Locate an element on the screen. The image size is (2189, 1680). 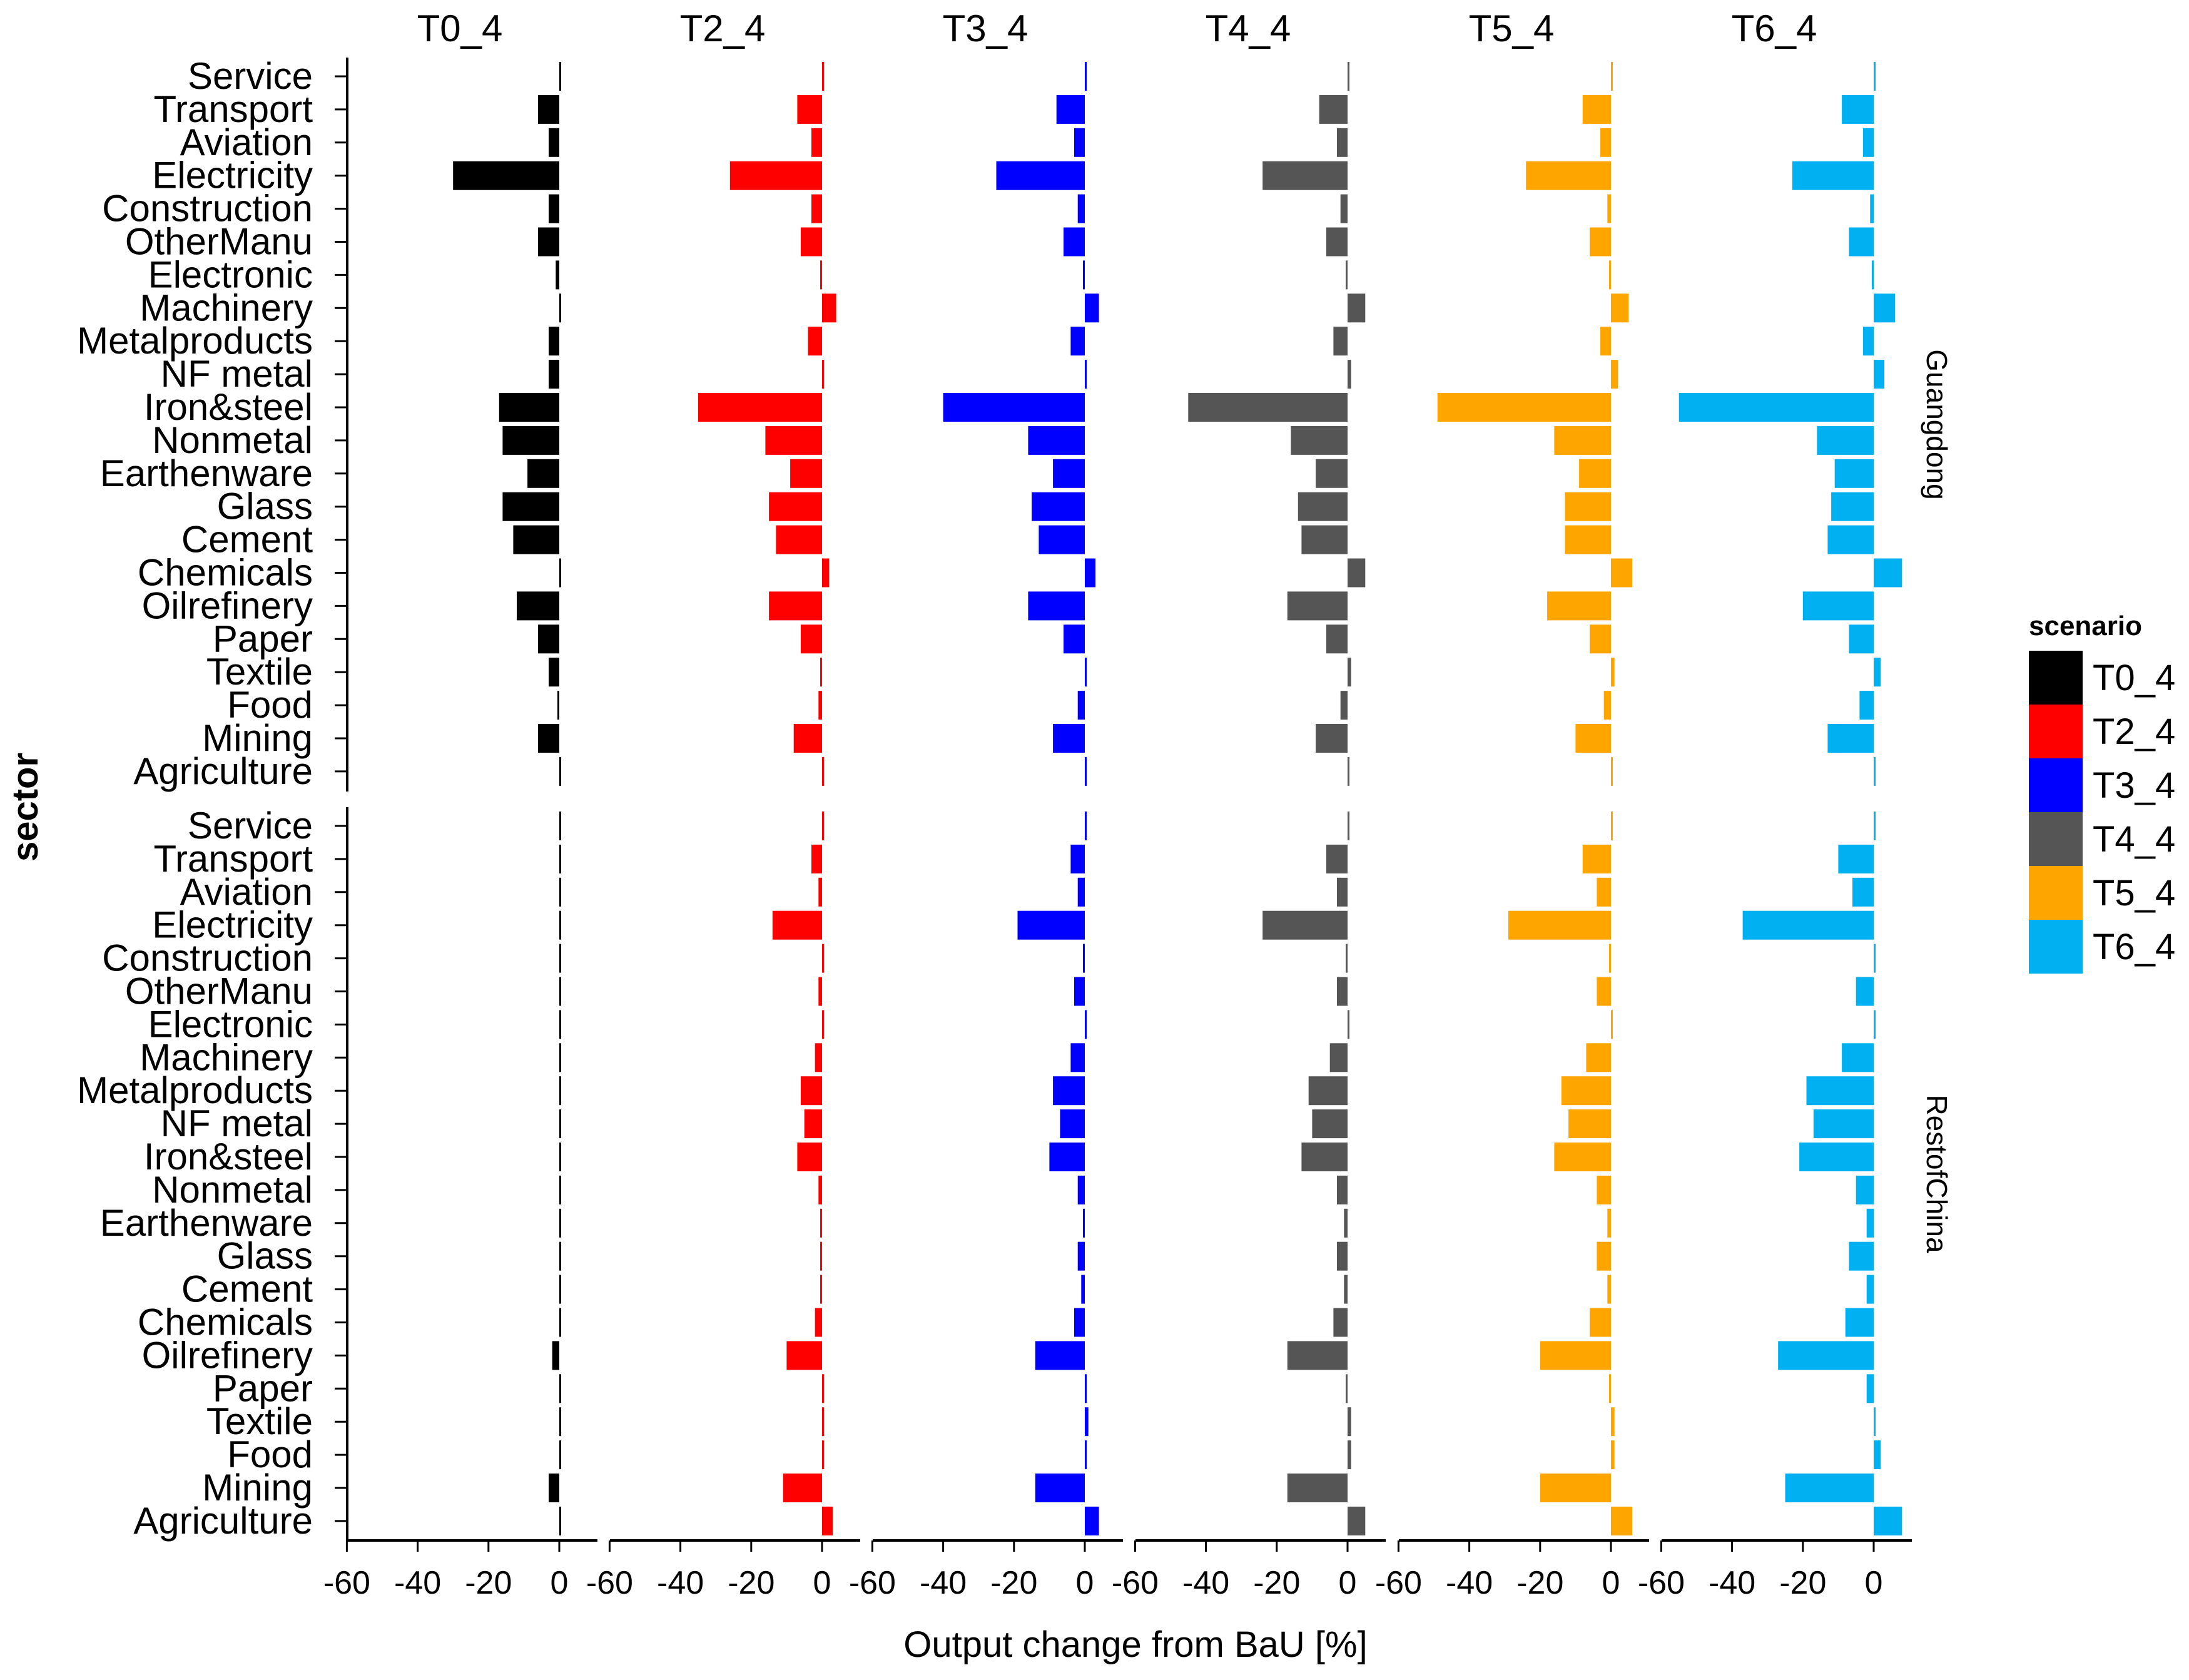
bar-t0-4-restofchina-nonmetal is located at coordinates (560, 1189).